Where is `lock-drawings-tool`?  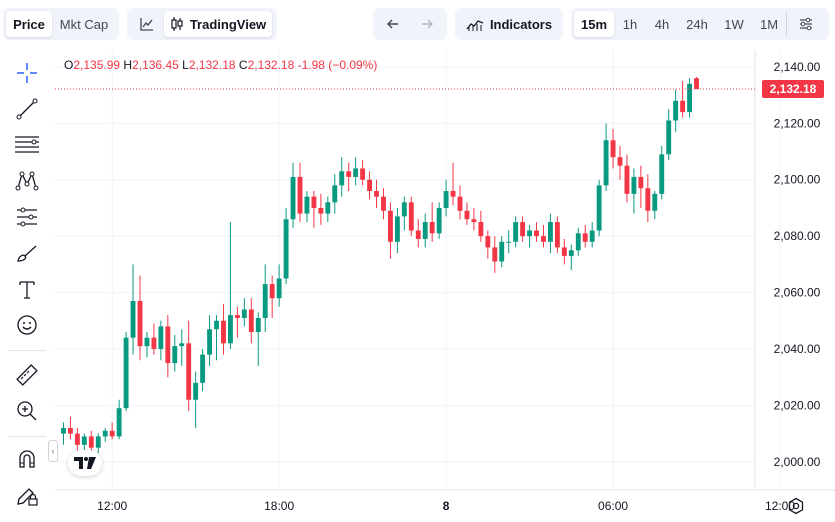
lock-drawings-tool is located at coordinates (27, 495).